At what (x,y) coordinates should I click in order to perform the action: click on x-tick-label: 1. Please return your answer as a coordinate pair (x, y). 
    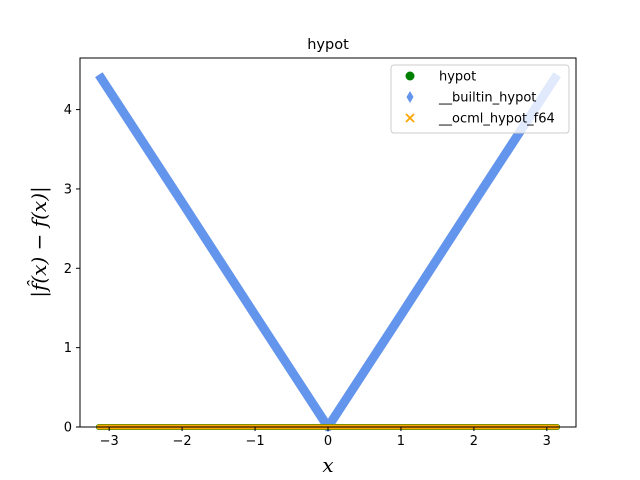
    Looking at the image, I should click on (401, 441).